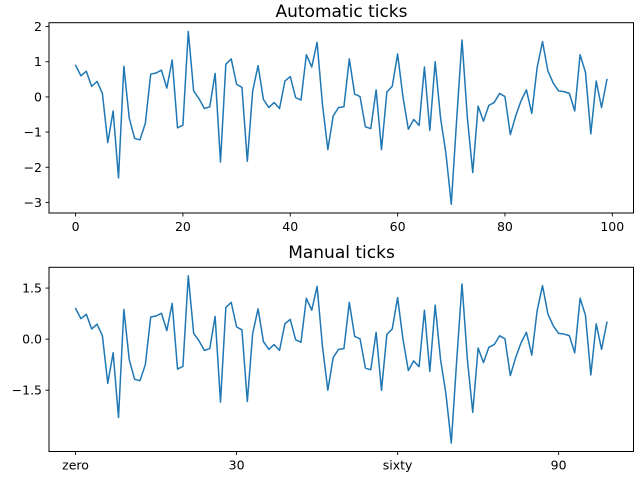  Describe the element at coordinates (559, 465) in the screenshot. I see `x-tick-label: 90` at that location.